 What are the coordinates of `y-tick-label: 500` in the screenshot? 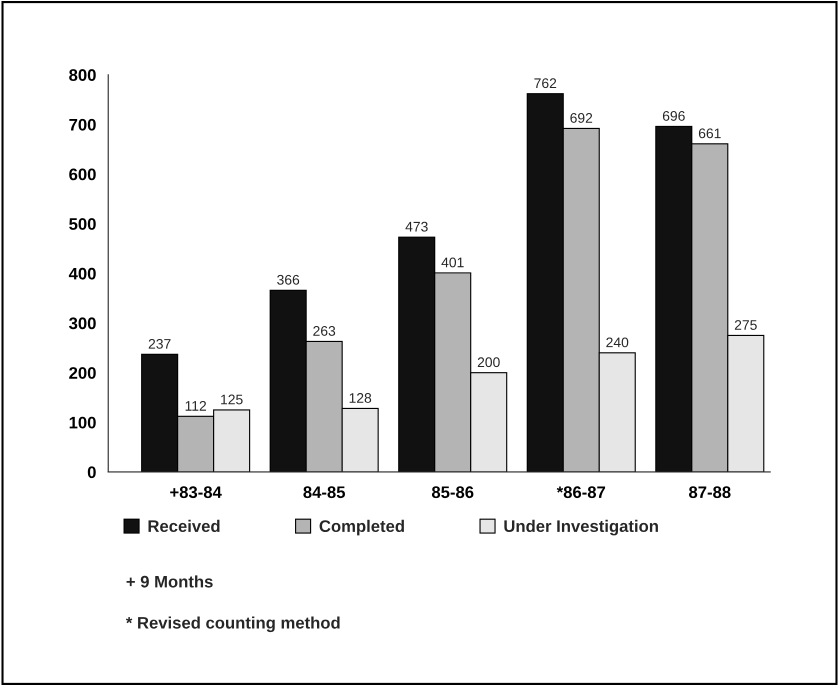 It's located at (82, 224).